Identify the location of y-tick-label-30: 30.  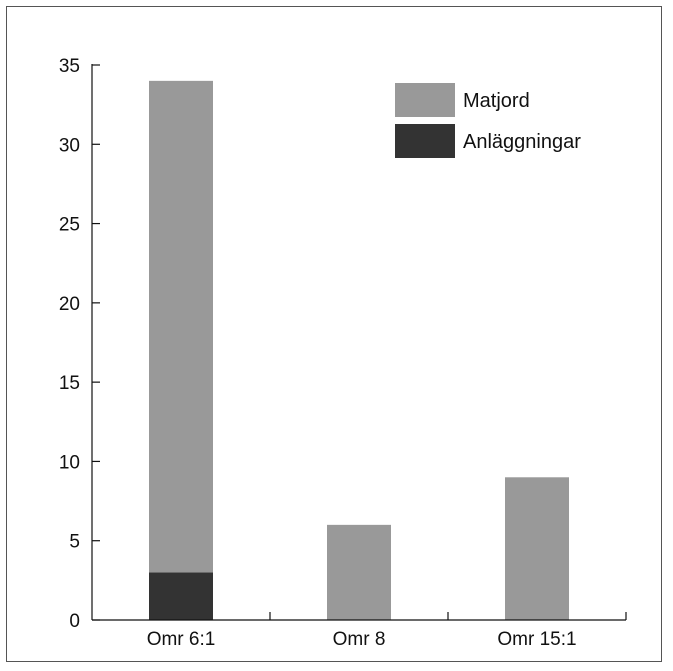
(69, 145).